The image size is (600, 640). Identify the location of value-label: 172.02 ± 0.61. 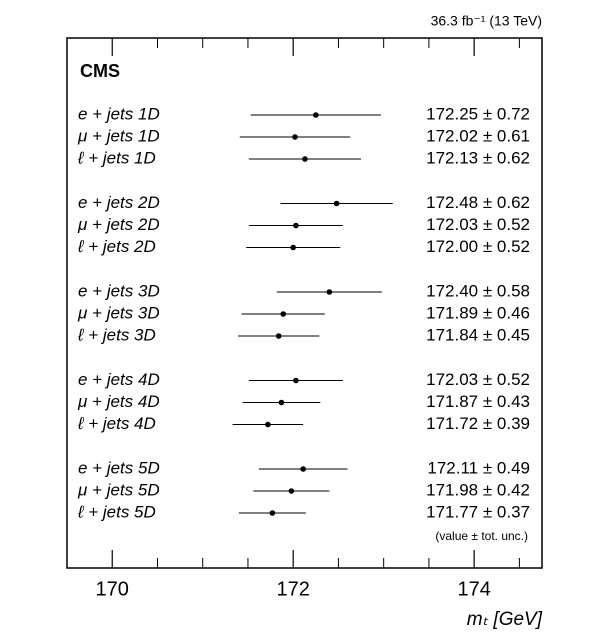
(478, 135).